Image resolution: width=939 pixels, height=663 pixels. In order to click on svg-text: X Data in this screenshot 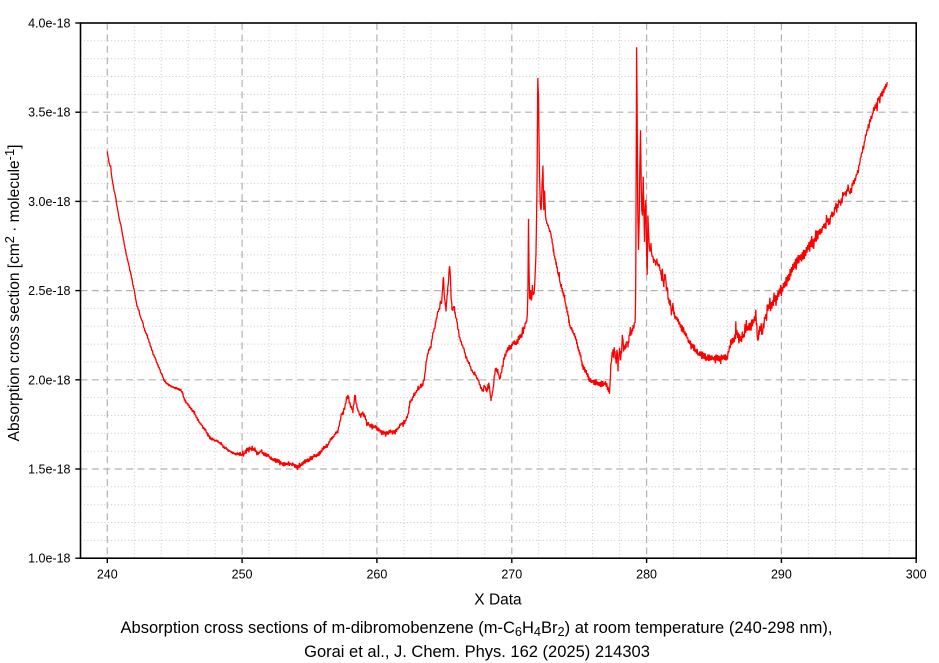, I will do `click(498, 600)`.